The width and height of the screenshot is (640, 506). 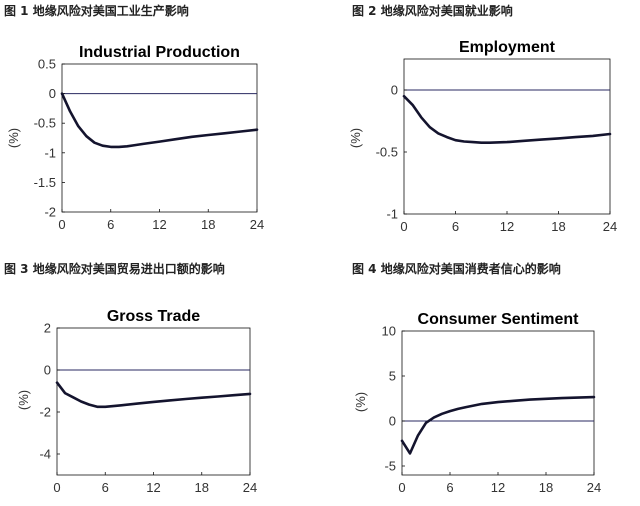 I want to click on y-tick-label: 5, so click(x=392, y=376).